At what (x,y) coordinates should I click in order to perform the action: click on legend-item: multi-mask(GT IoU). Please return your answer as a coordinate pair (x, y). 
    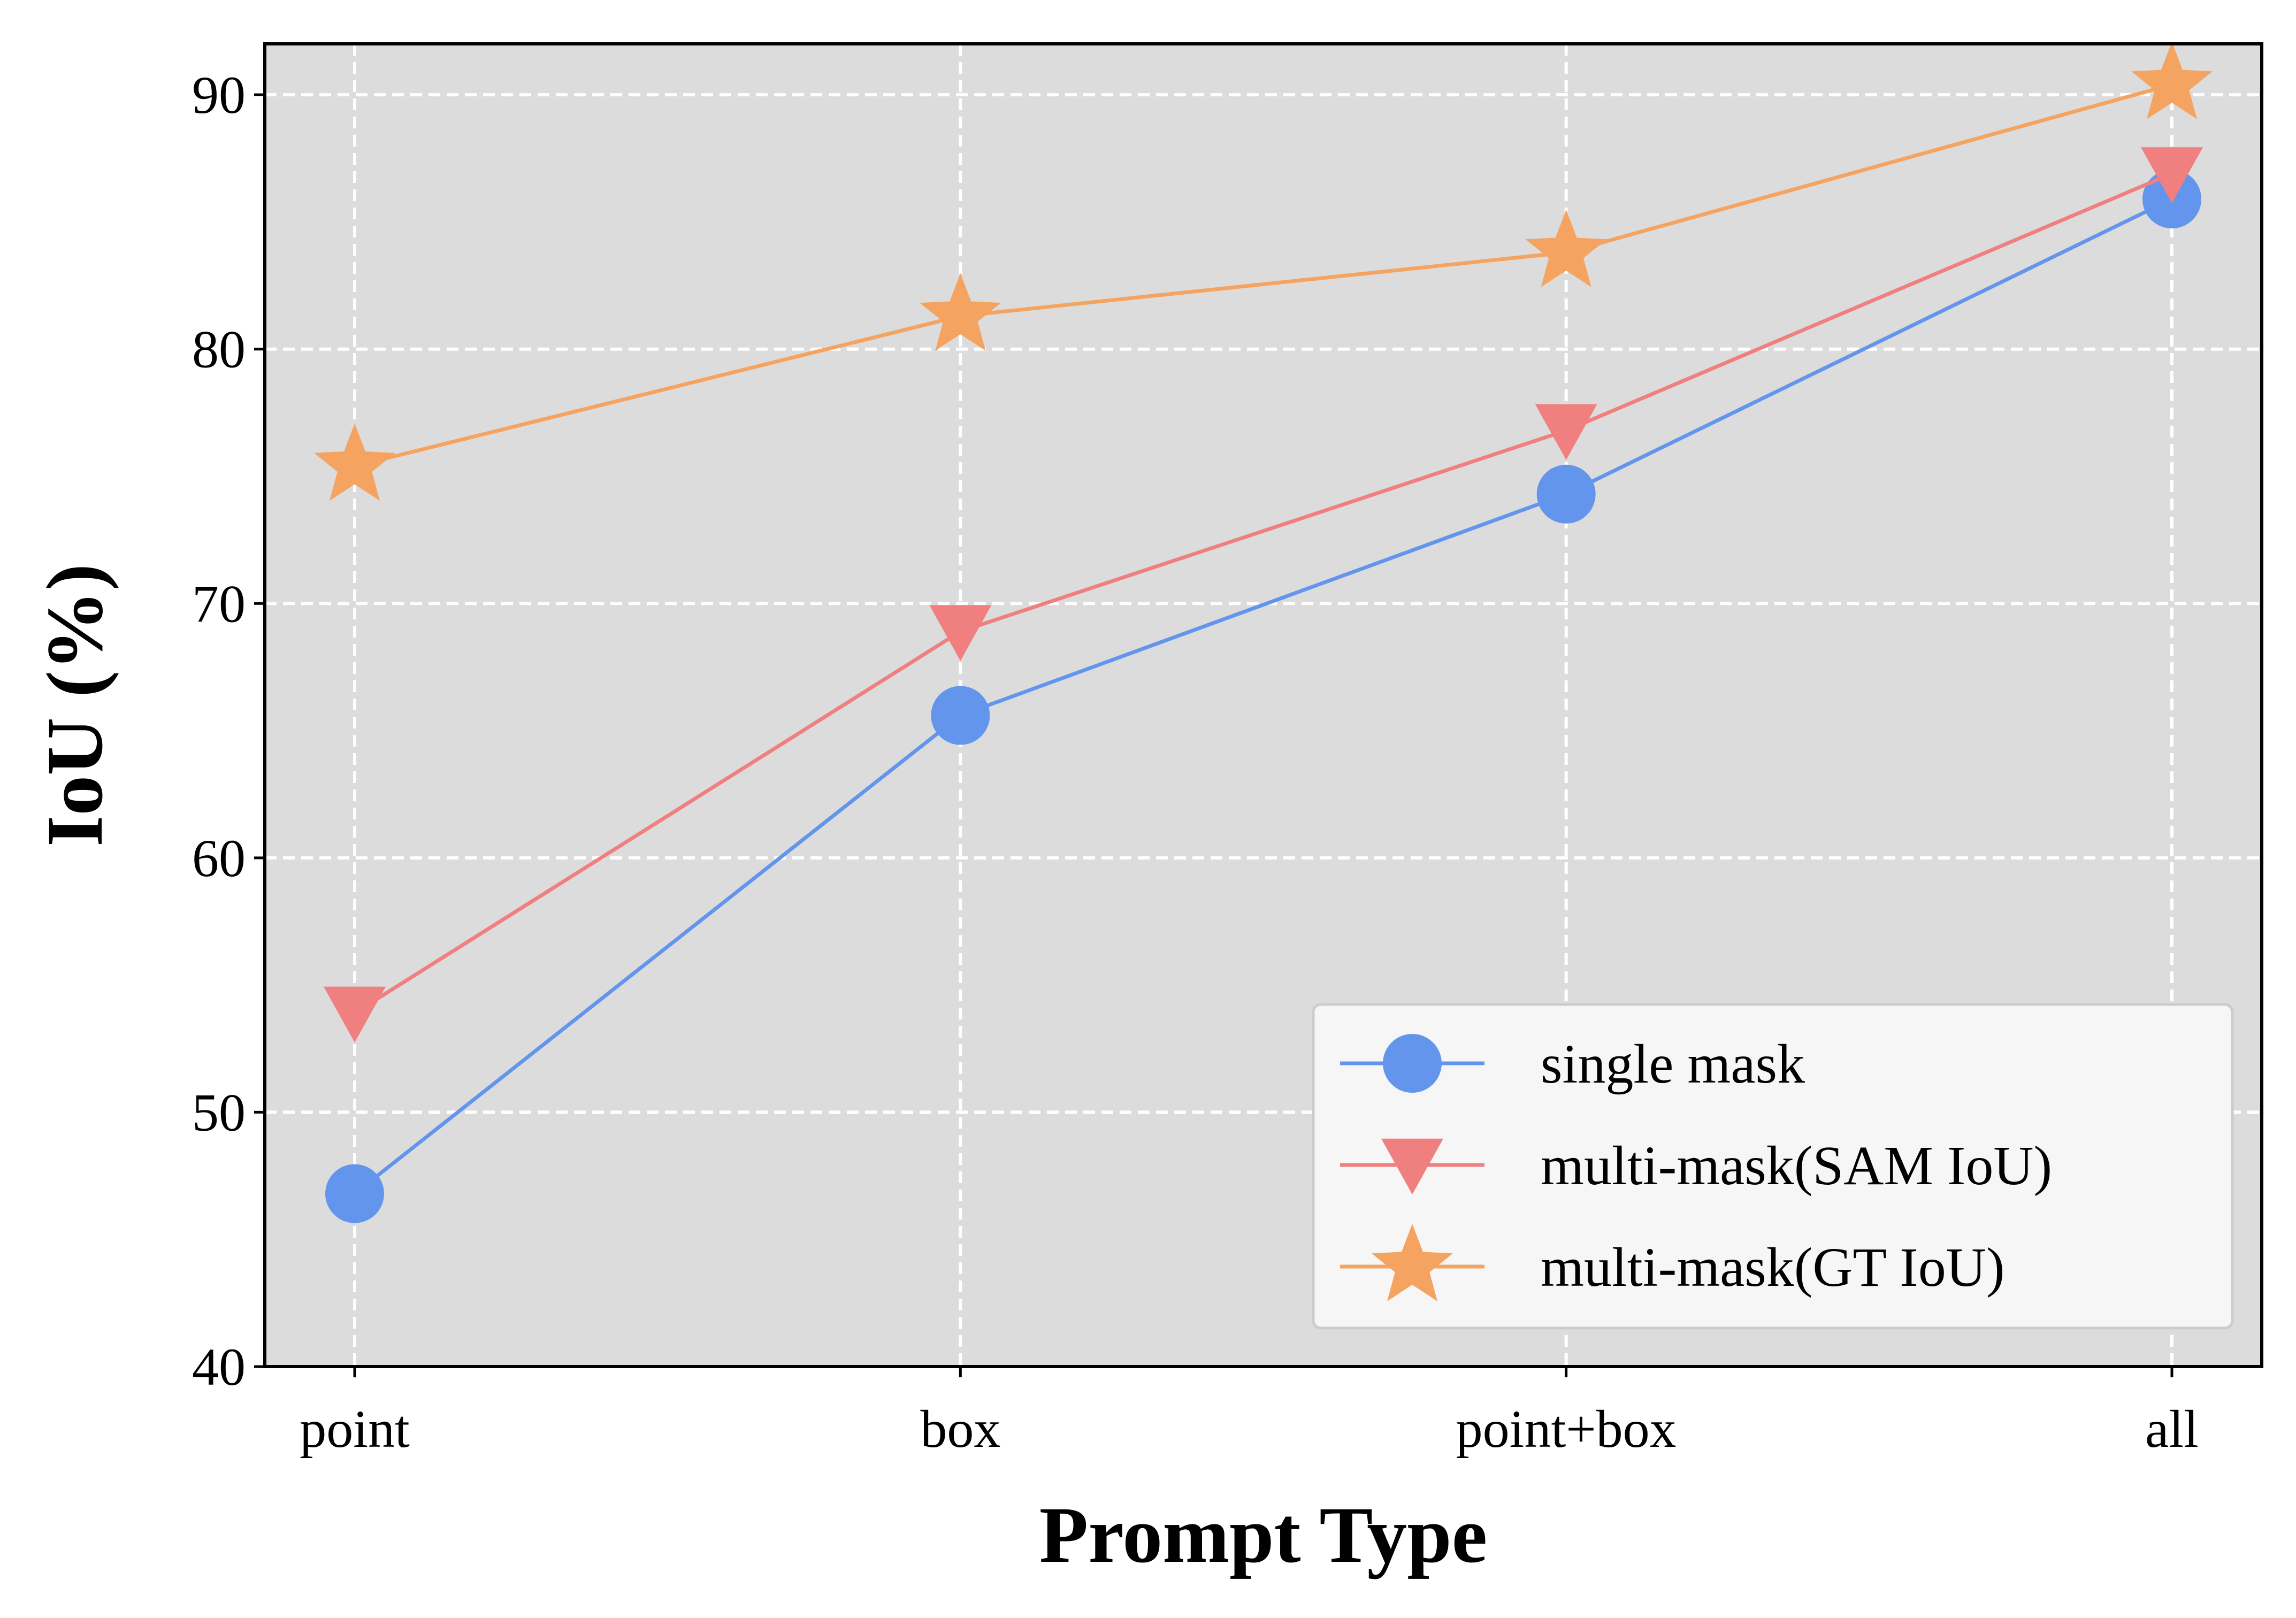
    Looking at the image, I should click on (1673, 1262).